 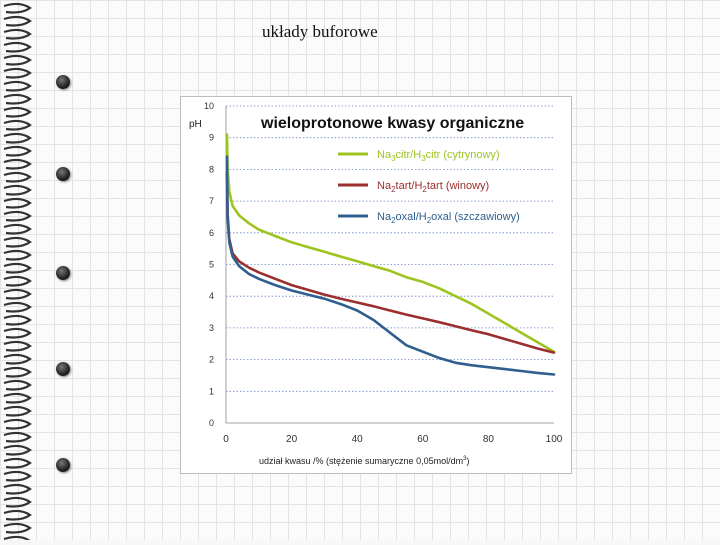 What do you see at coordinates (211, 360) in the screenshot?
I see `y-tick-label: 2` at bounding box center [211, 360].